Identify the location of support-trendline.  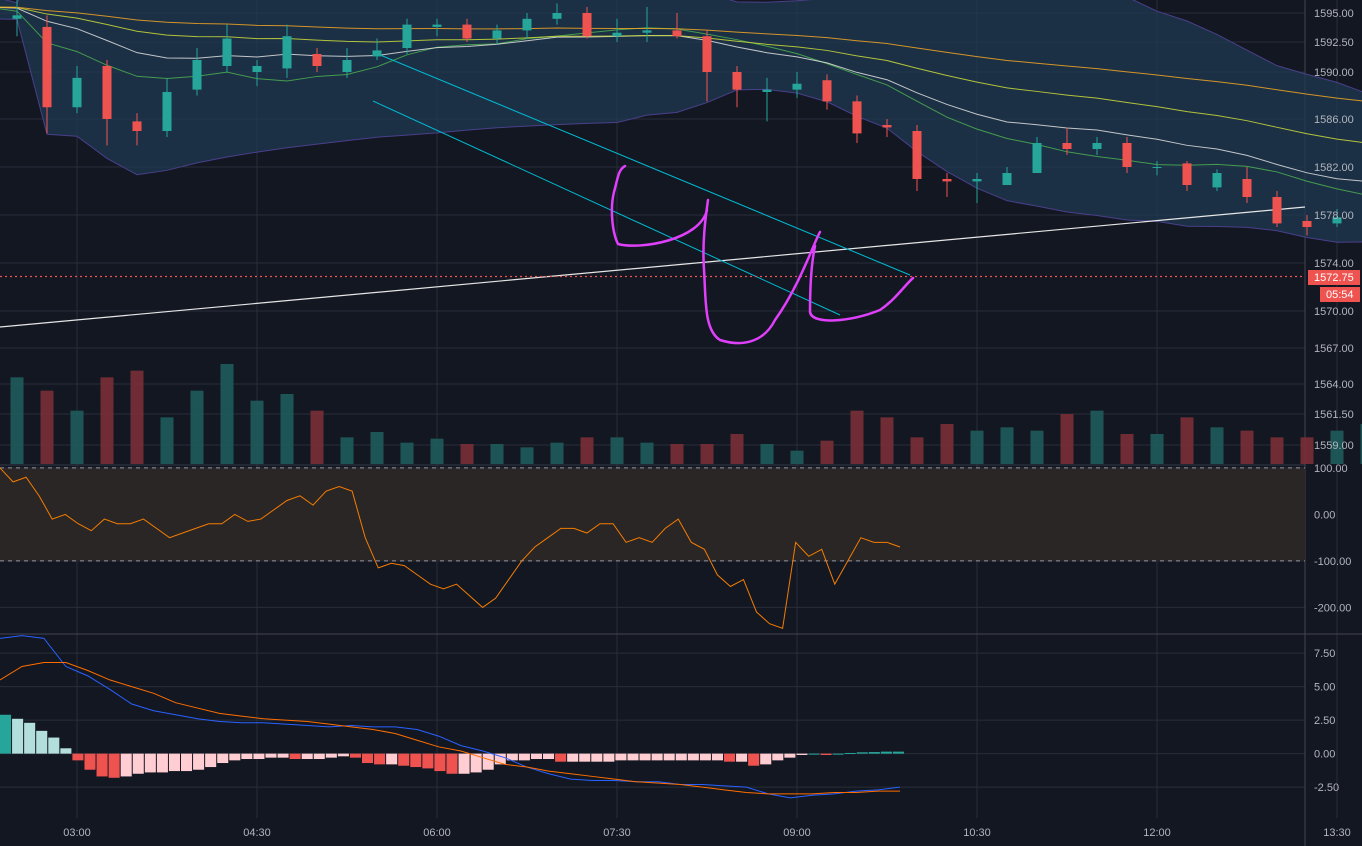
(653, 267).